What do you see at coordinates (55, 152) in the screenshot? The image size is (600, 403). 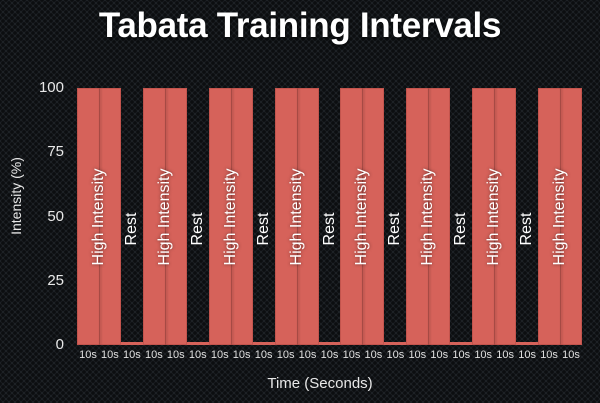 I see `y-tick-label: 75` at bounding box center [55, 152].